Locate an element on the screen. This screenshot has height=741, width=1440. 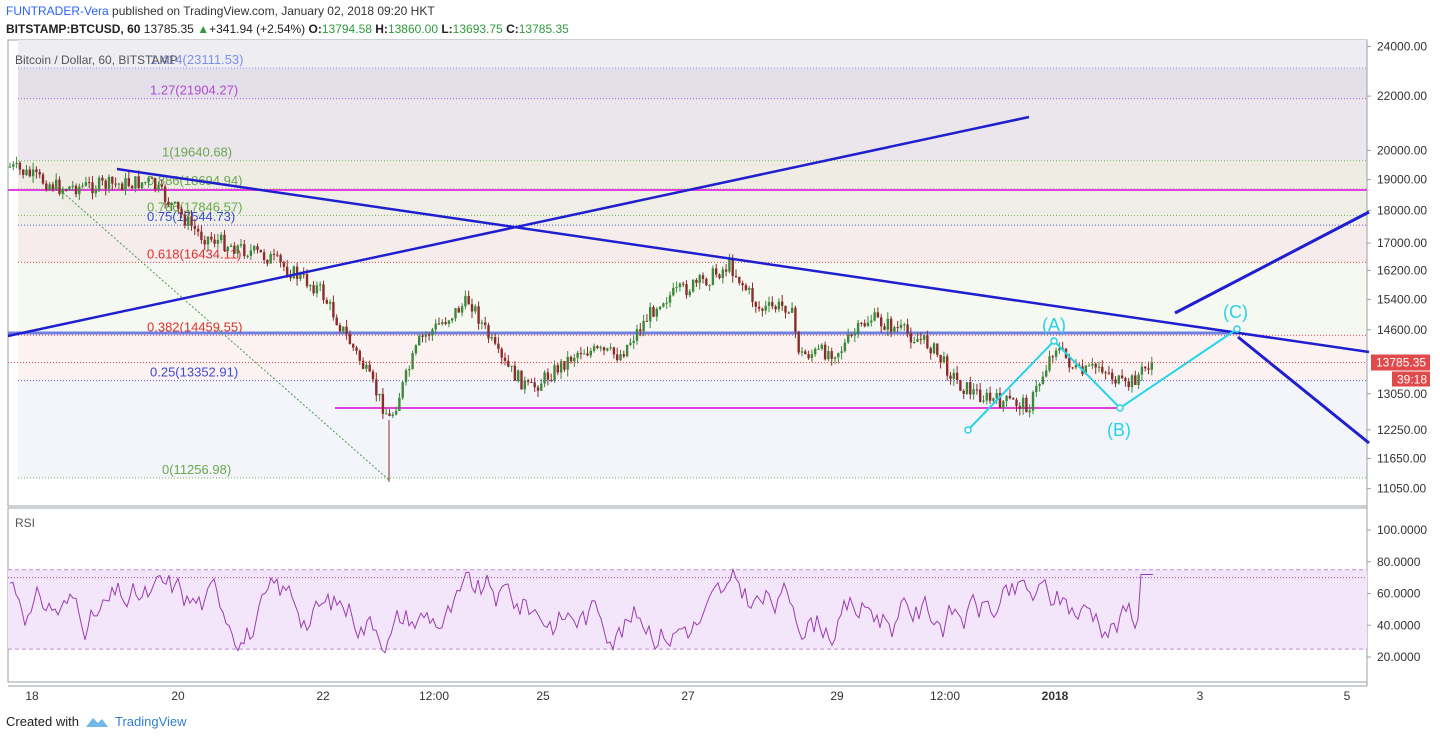
up-triangle-icon: ▲ is located at coordinates (203, 29).